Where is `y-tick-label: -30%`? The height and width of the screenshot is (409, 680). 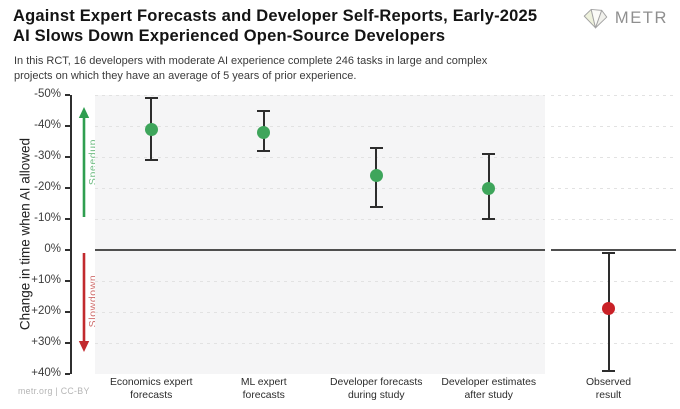 y-tick-label: -30% is located at coordinates (47, 156).